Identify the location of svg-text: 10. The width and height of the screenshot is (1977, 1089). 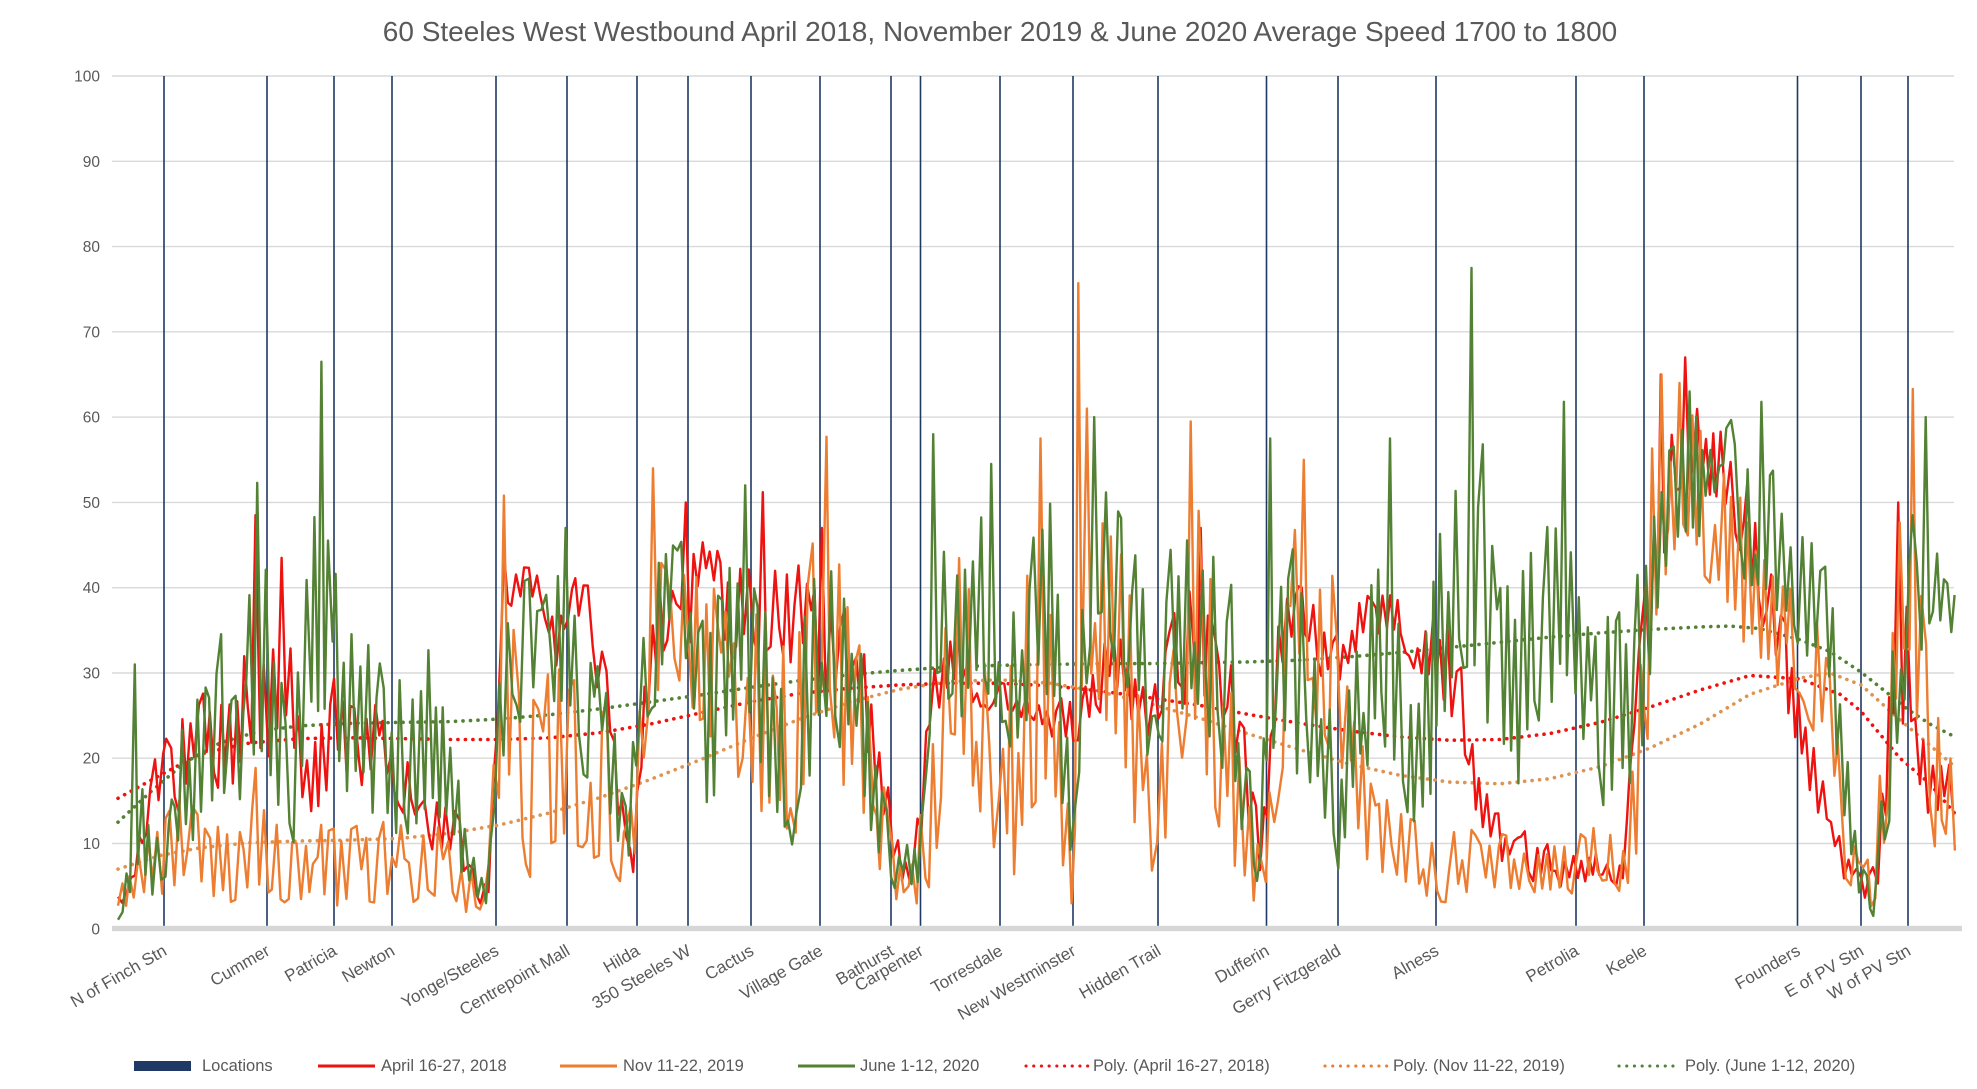
(92, 844).